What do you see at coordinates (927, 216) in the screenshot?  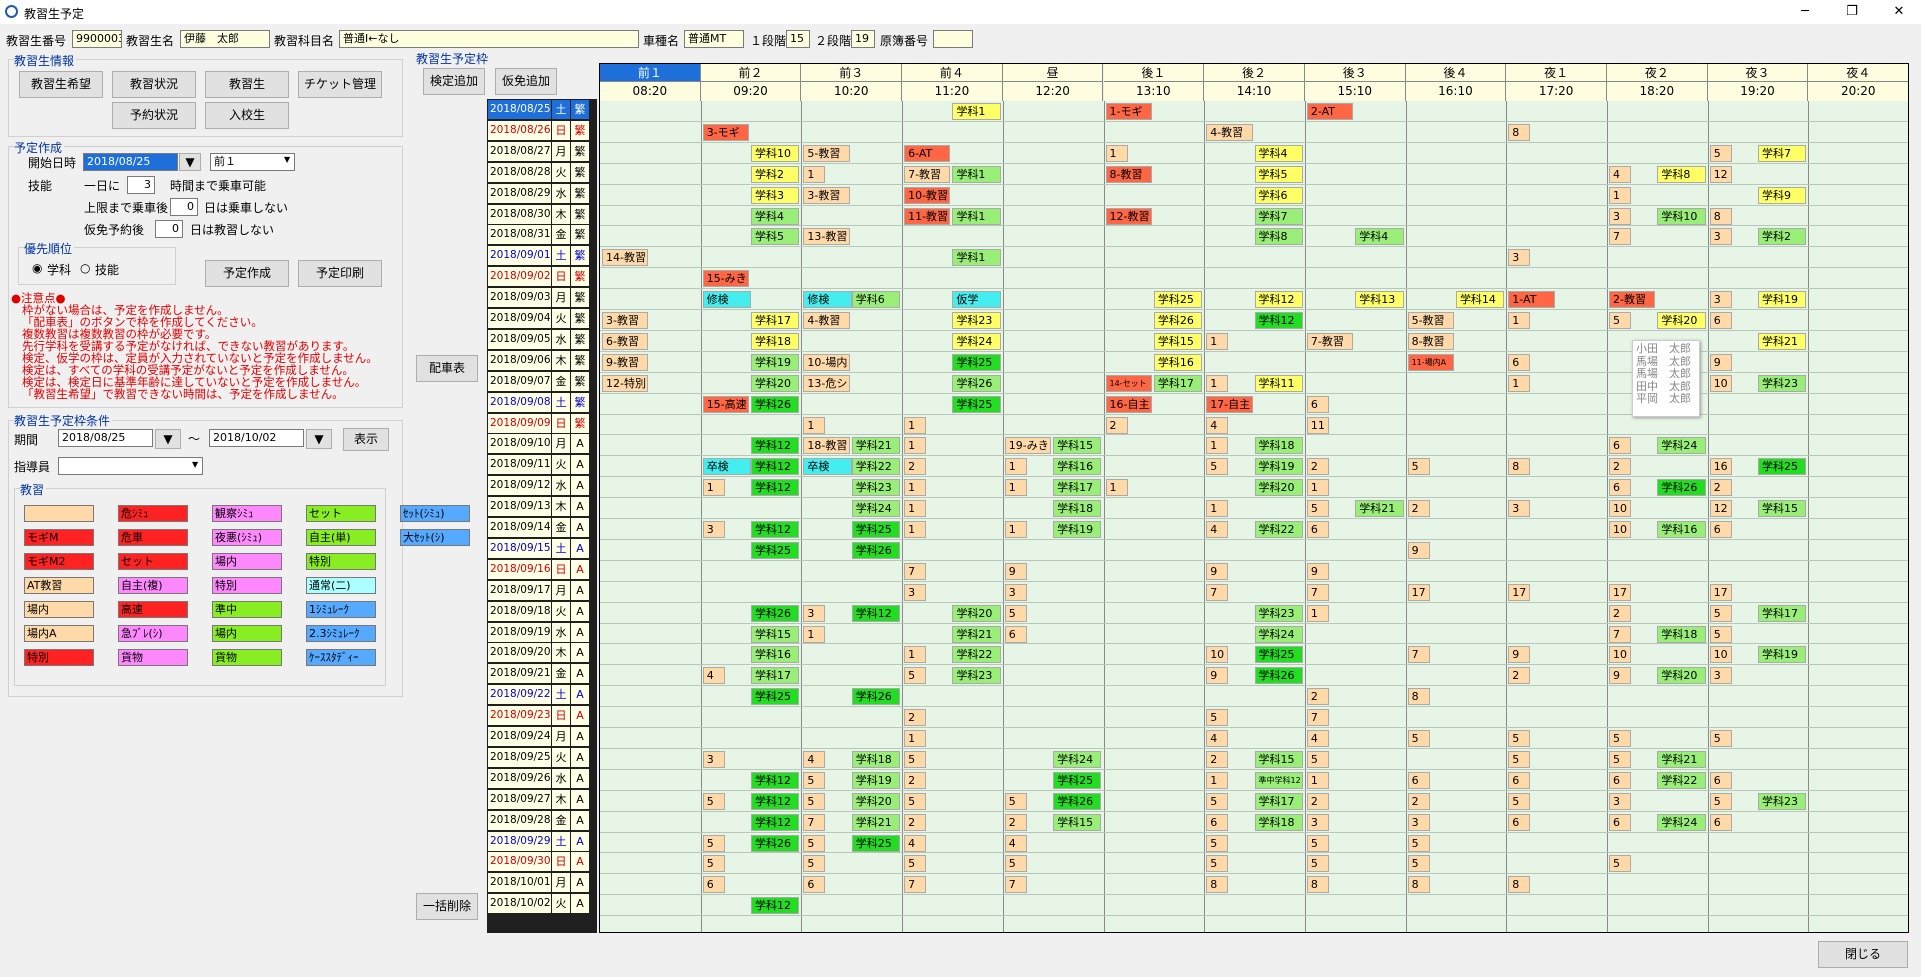 I see `schedule-cell: 11-教習` at bounding box center [927, 216].